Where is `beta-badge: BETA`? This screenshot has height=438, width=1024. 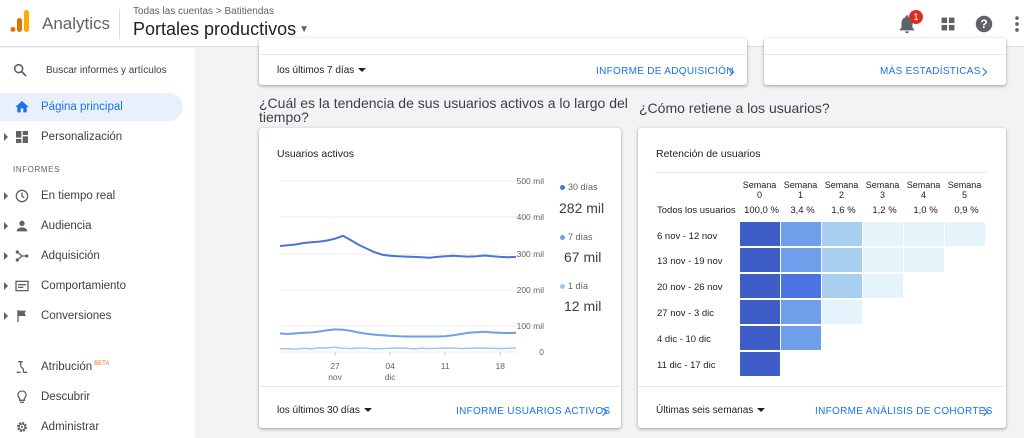
beta-badge: BETA is located at coordinates (102, 364).